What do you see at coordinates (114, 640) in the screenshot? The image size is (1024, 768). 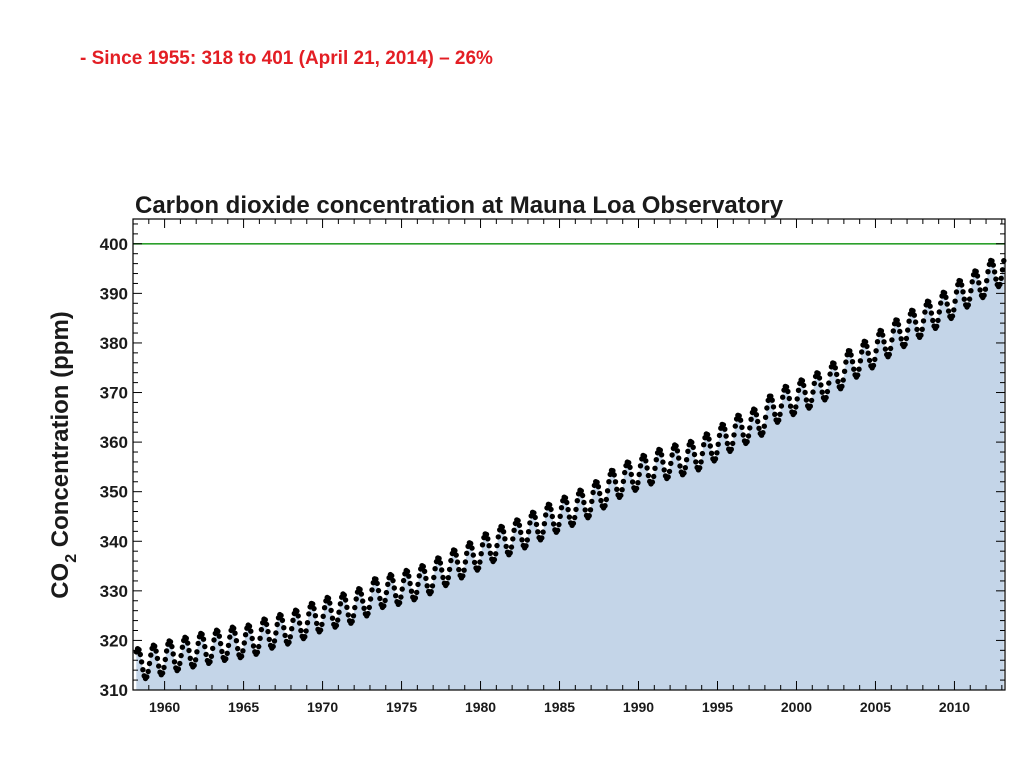 I see `y-tick-label: 320` at bounding box center [114, 640].